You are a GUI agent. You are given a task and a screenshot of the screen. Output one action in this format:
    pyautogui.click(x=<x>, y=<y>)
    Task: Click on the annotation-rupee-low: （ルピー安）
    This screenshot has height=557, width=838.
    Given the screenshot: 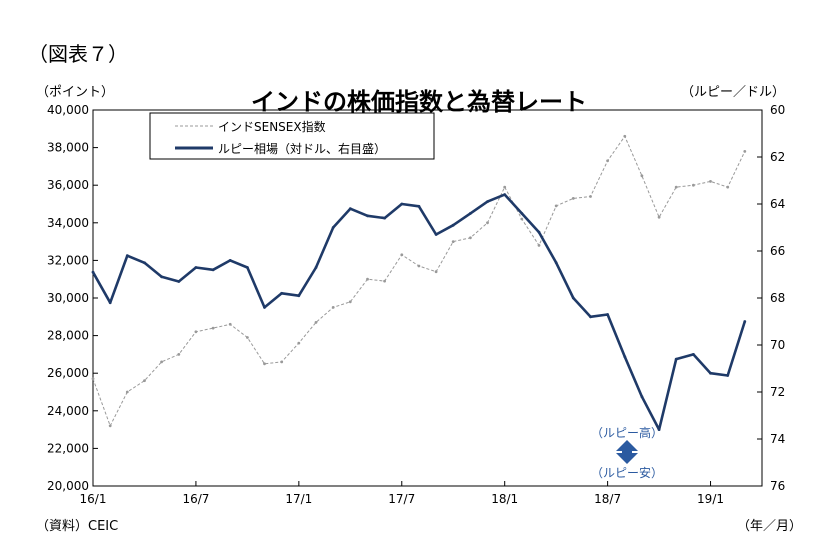 What is the action you would take?
    pyautogui.click(x=627, y=472)
    